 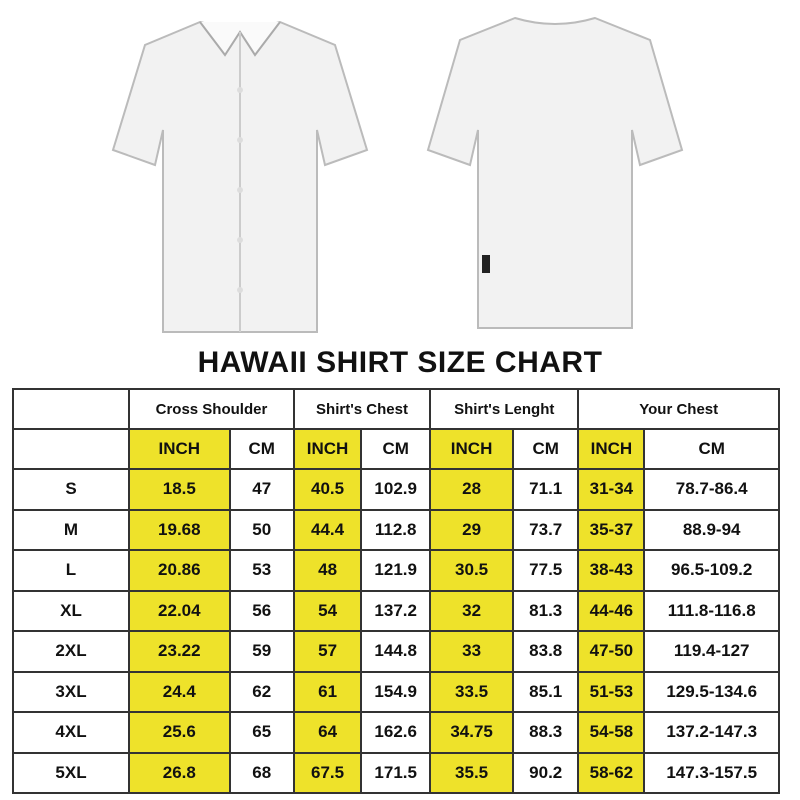 I want to click on inch-value: 20.86, so click(x=179, y=570).